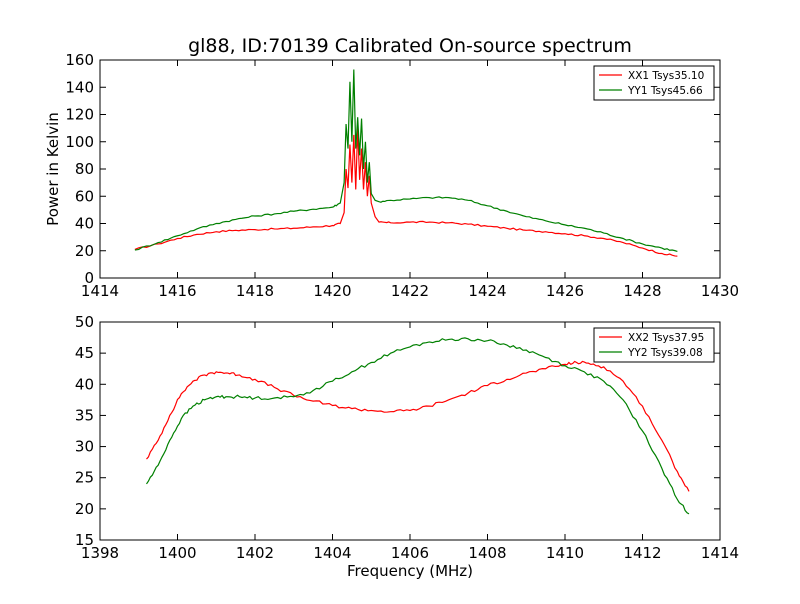 This screenshot has height=604, width=800. I want to click on x-tick-label: 1426, so click(565, 291).